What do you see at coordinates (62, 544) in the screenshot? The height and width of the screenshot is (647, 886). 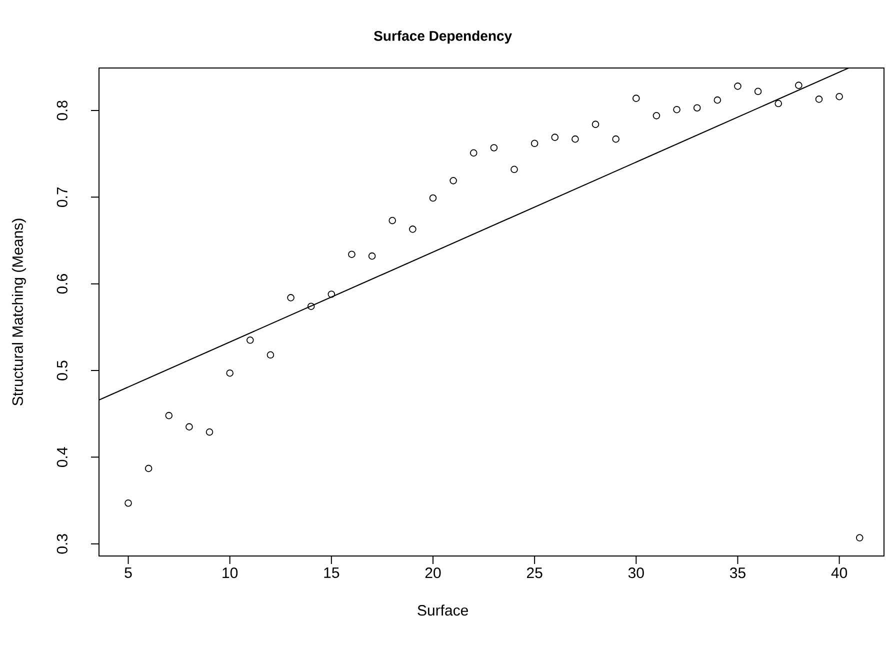 I see `y-tick-label: 0.3` at bounding box center [62, 544].